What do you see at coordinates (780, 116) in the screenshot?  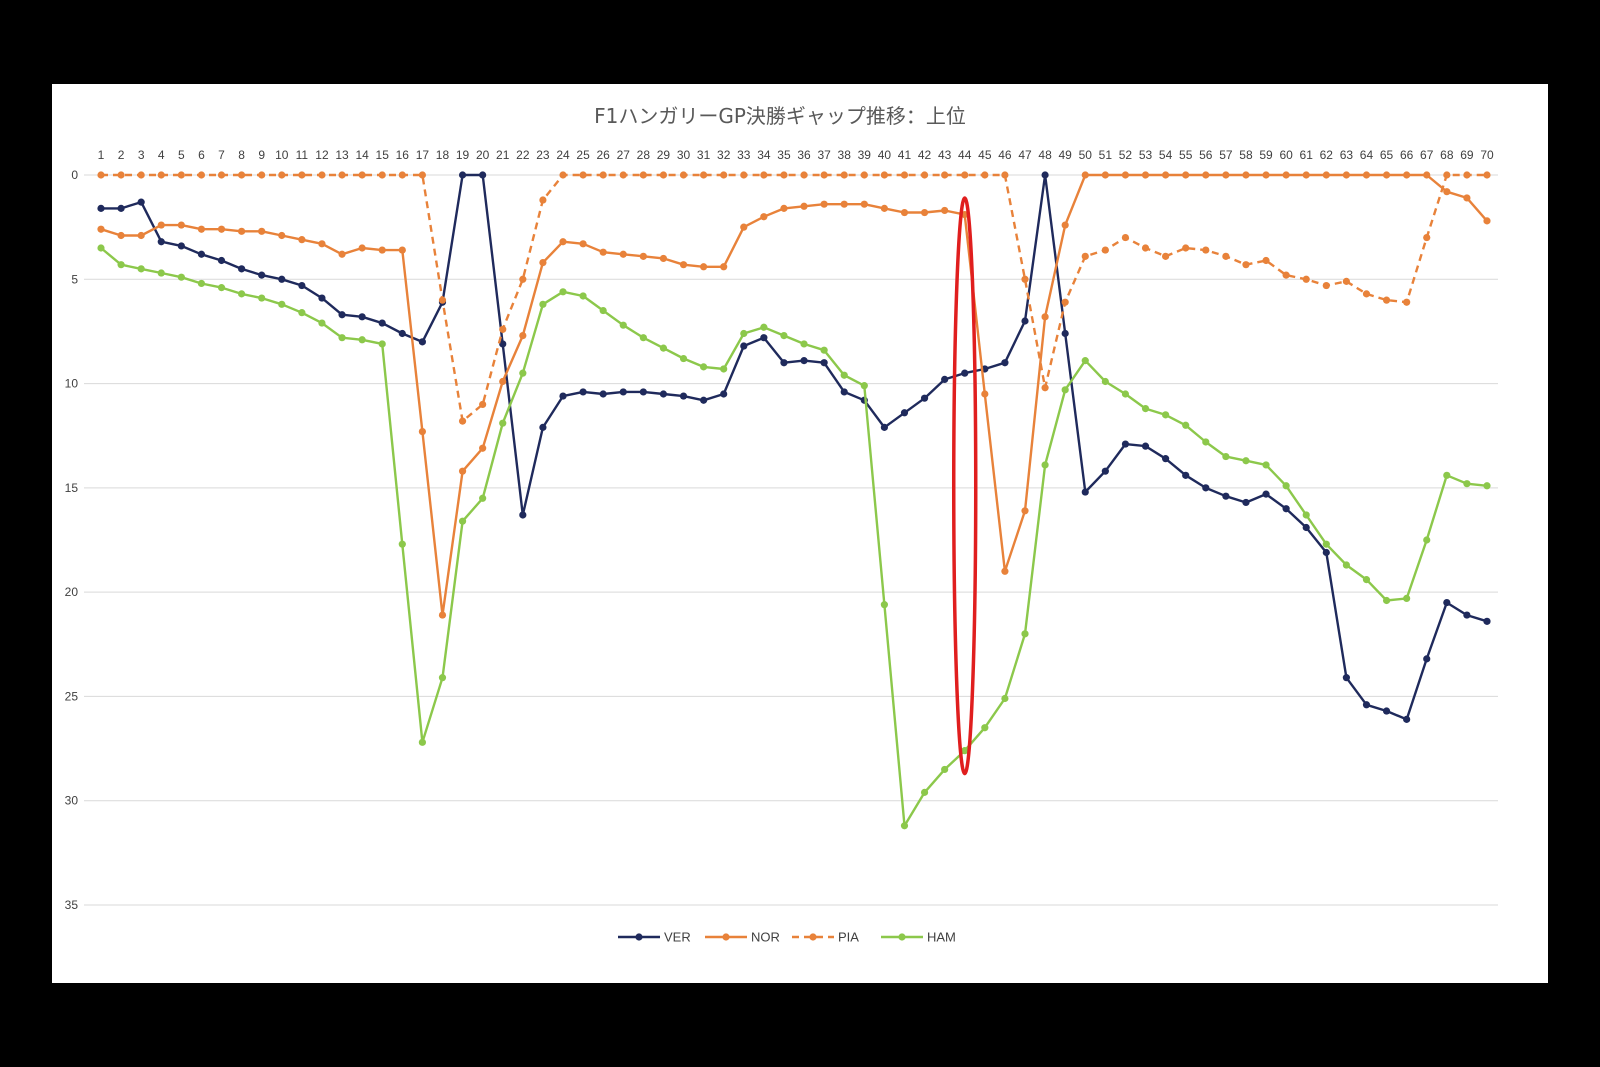 I see `chart-title: F1ハンガリーGP決勝ギャップ推移：上位` at bounding box center [780, 116].